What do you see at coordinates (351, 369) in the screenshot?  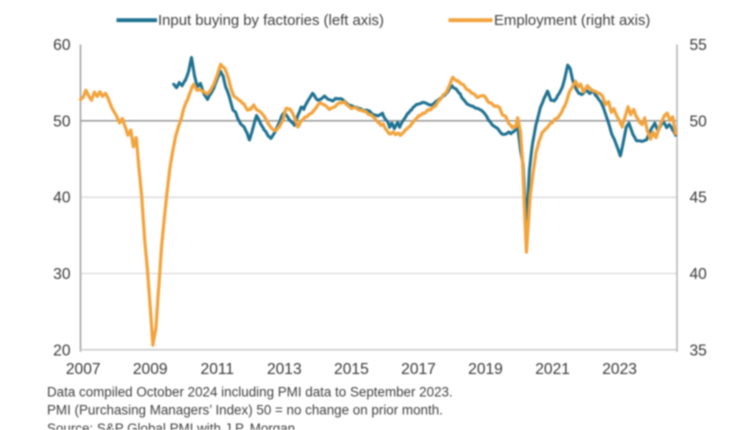 I see `svg-text: 2015` at bounding box center [351, 369].